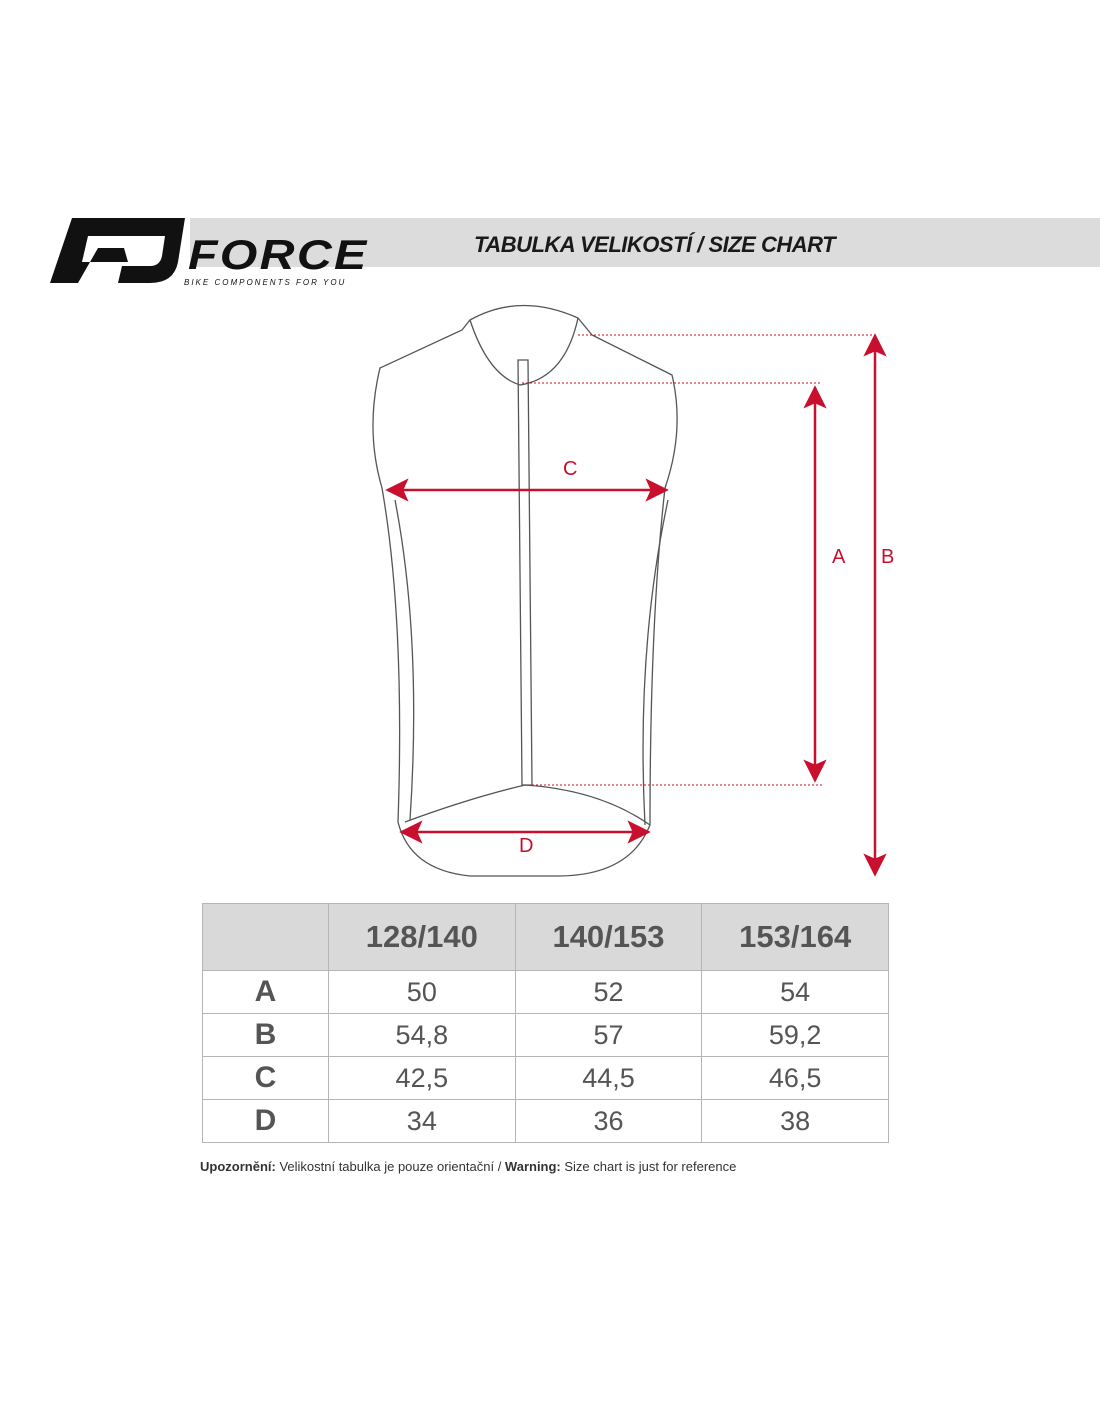  What do you see at coordinates (795, 1035) in the screenshot?
I see `cell: 59,2` at bounding box center [795, 1035].